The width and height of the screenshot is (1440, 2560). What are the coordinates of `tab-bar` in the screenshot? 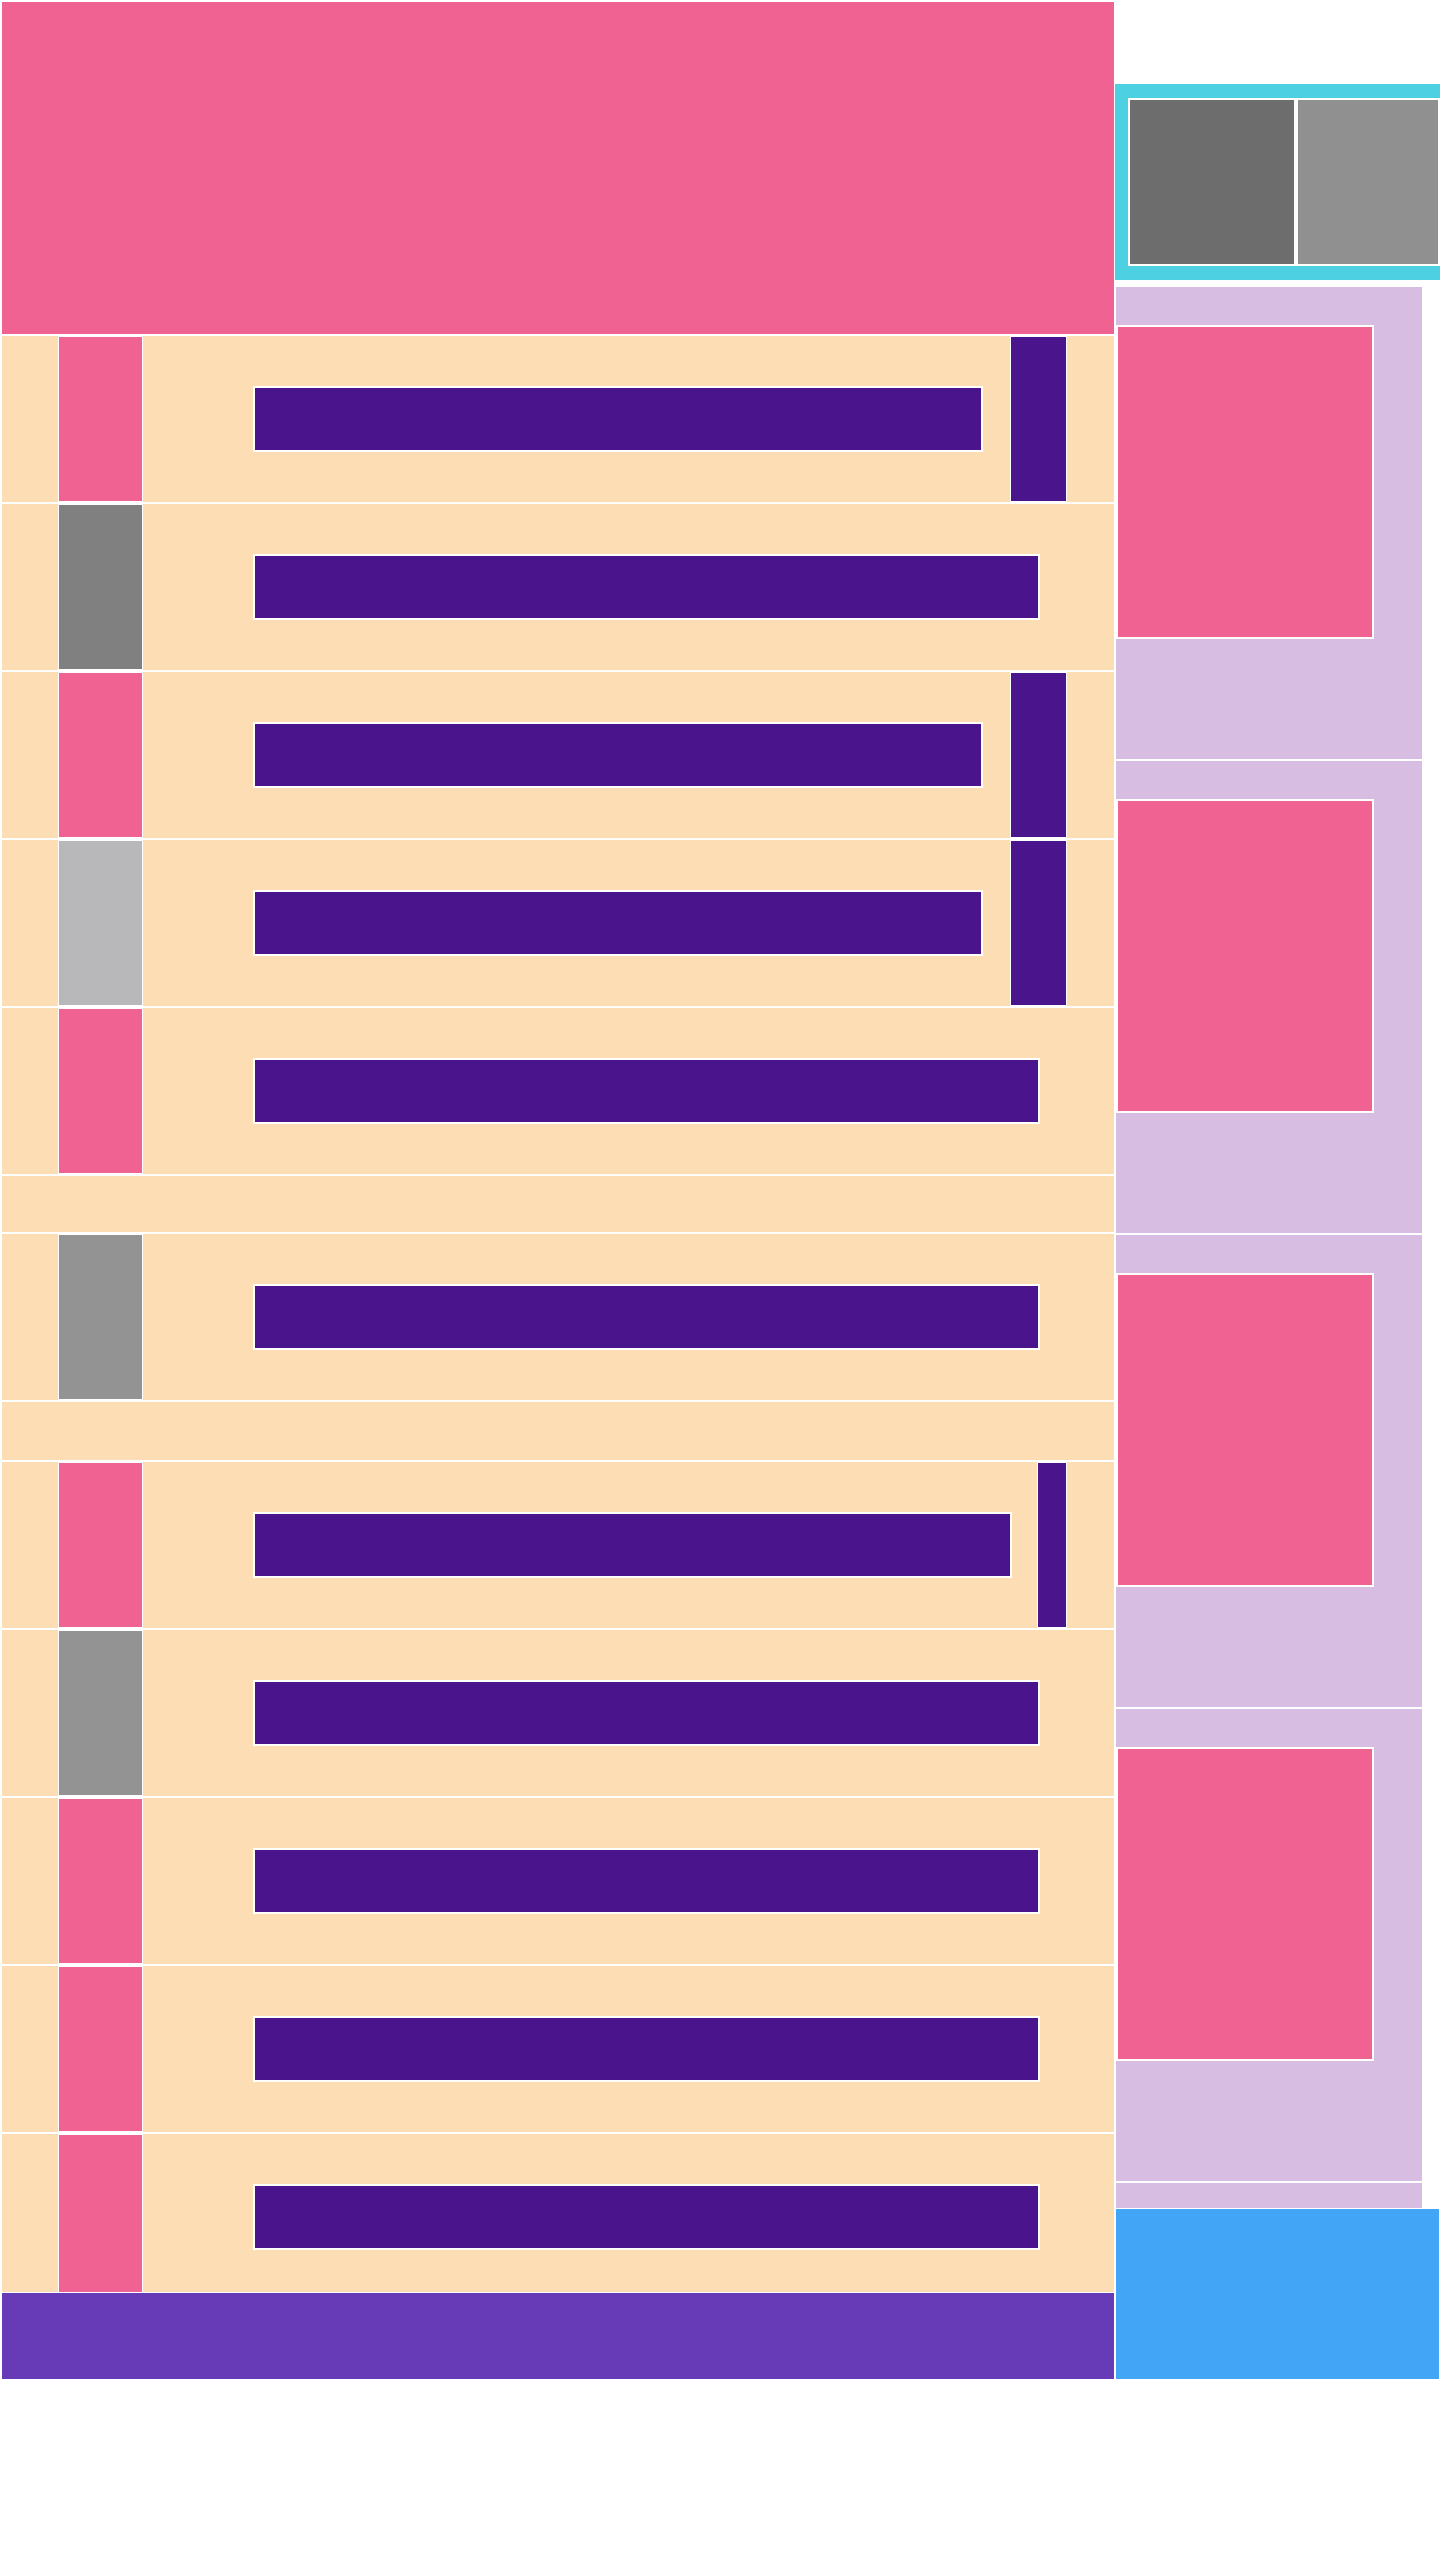 It's located at (1277, 182).